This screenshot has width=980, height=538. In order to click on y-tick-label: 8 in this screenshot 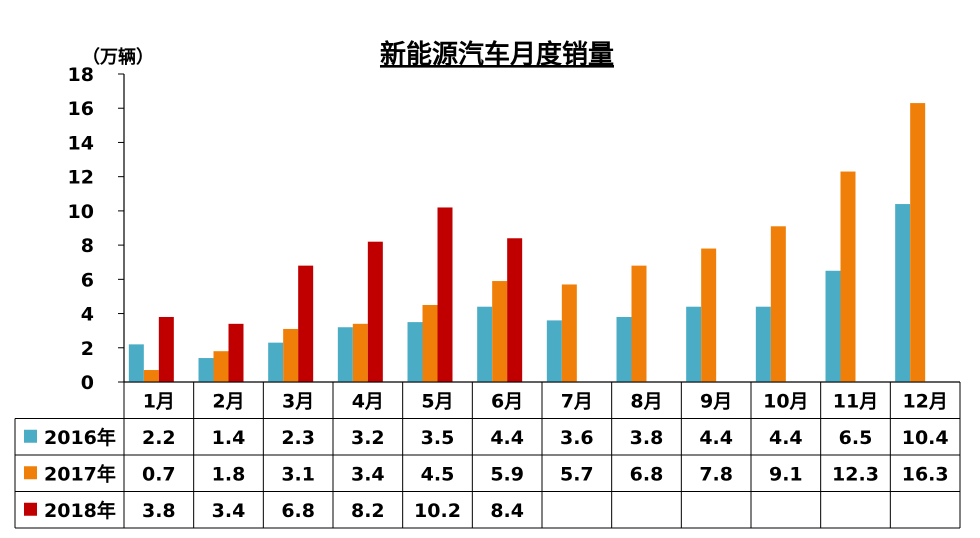, I will do `click(87, 246)`.